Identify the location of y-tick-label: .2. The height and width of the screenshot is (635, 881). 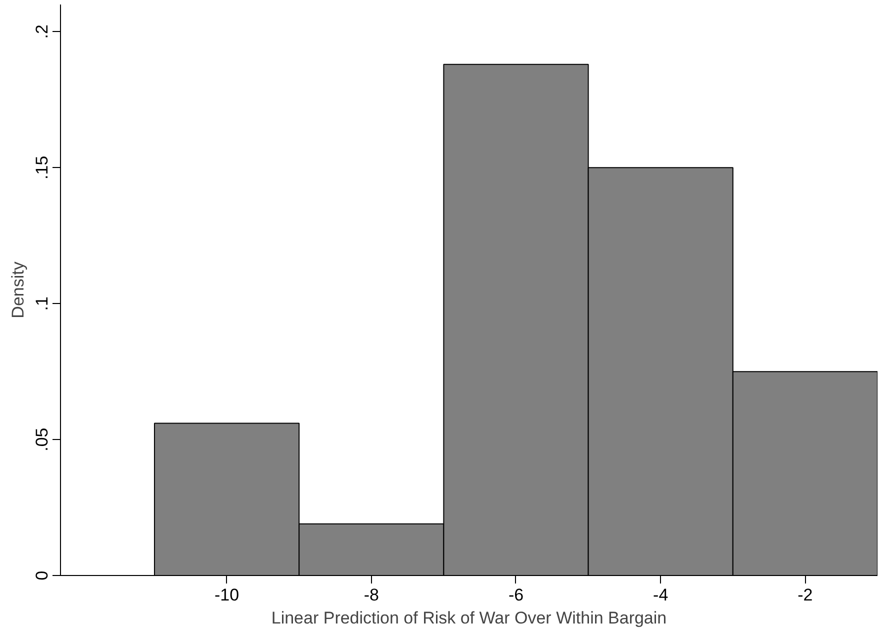
(42, 31).